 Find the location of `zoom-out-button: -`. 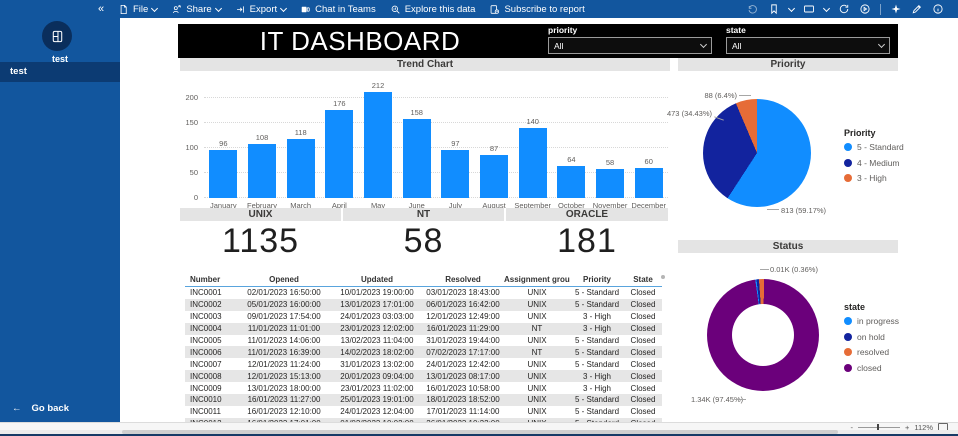

zoom-out-button: - is located at coordinates (851, 427).